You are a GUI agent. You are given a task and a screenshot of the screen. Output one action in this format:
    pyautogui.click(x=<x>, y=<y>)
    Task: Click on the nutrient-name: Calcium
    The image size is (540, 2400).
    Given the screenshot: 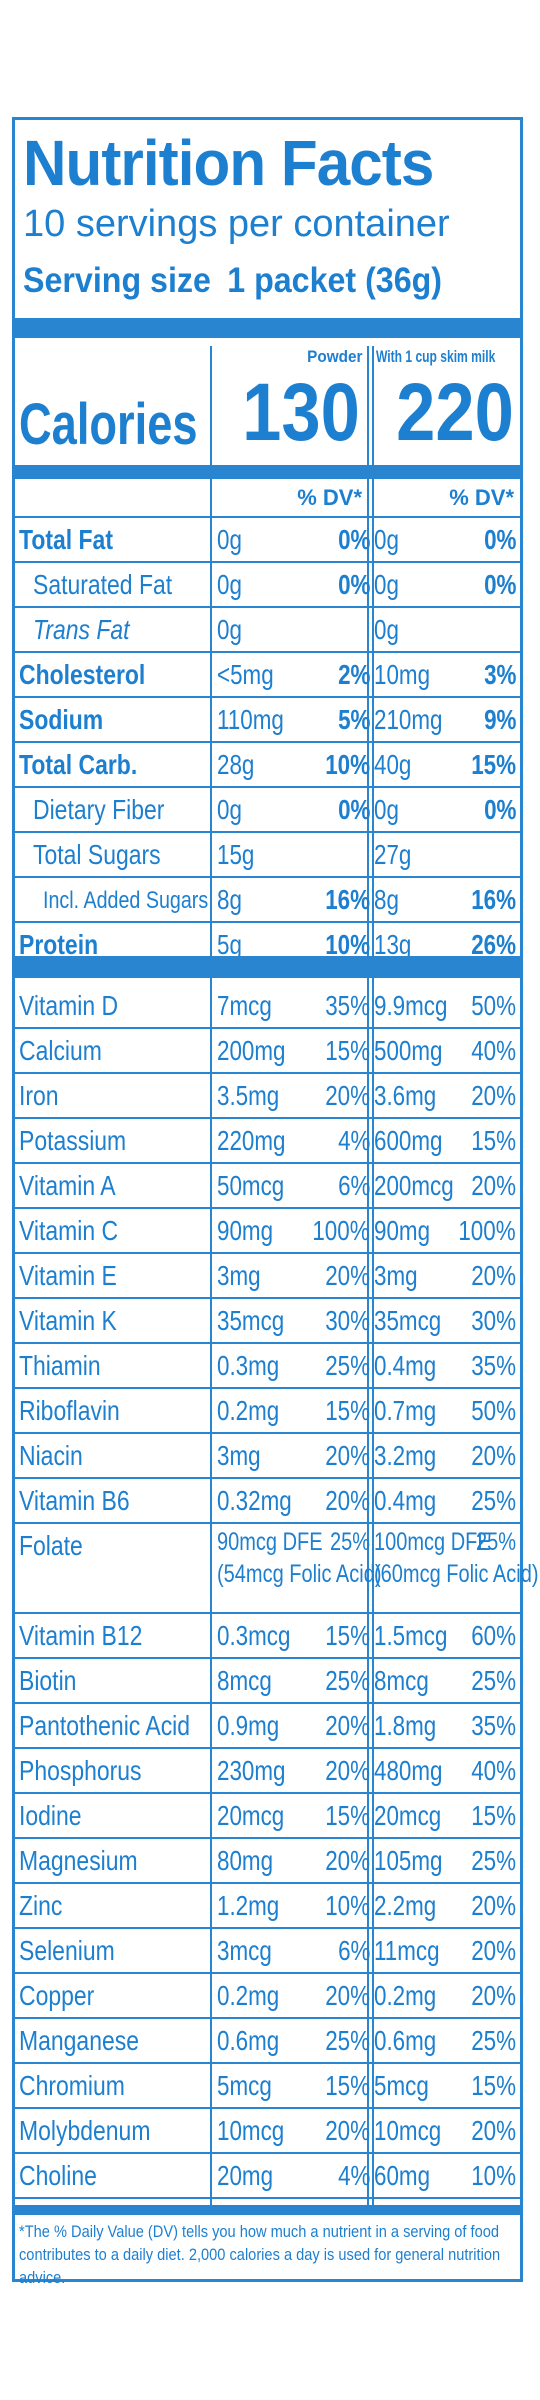 What is the action you would take?
    pyautogui.click(x=60, y=1050)
    